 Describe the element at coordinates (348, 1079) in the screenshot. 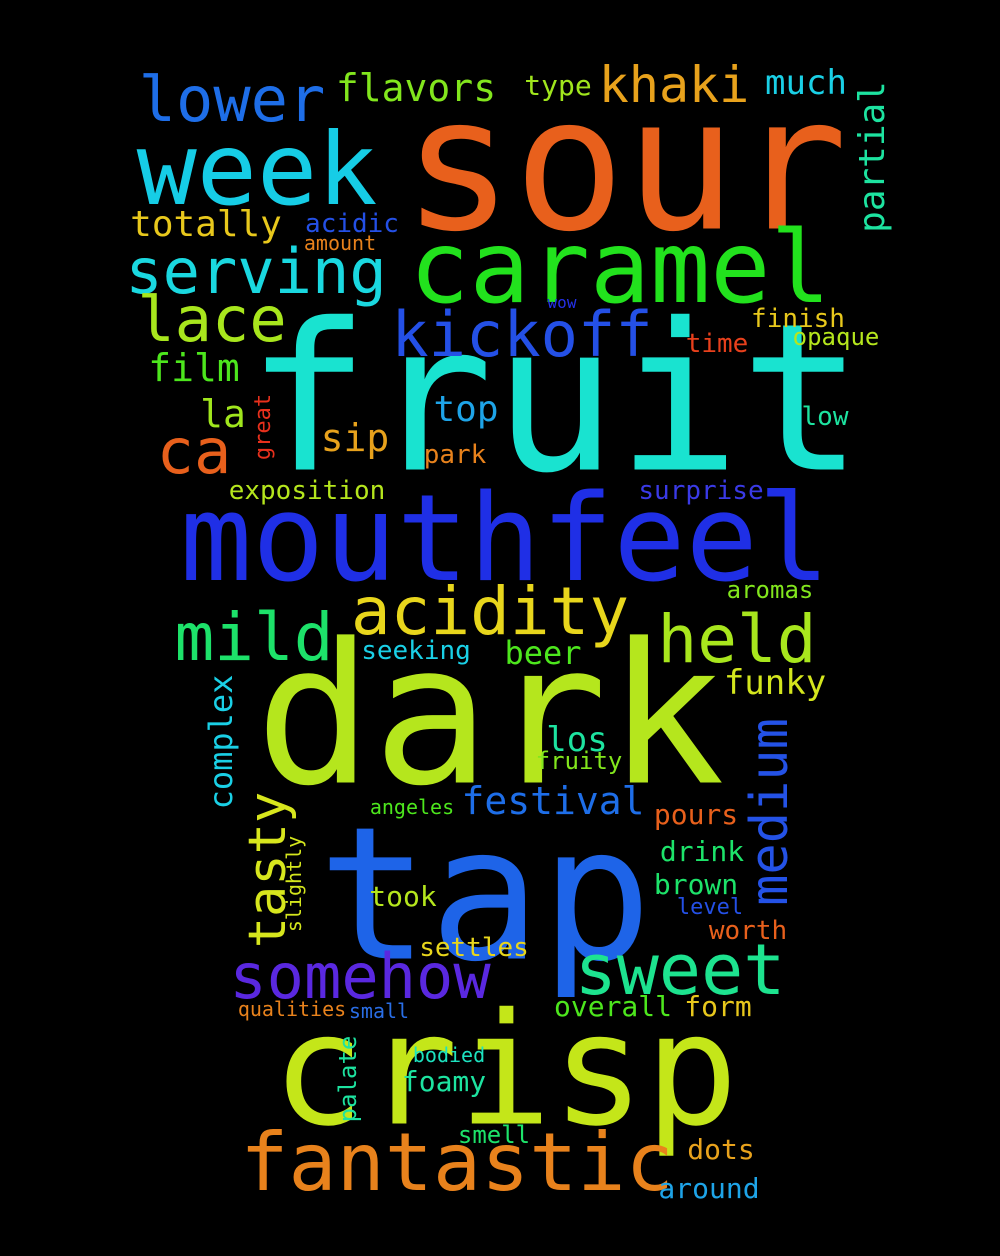

I see `word-palate: palate` at that location.